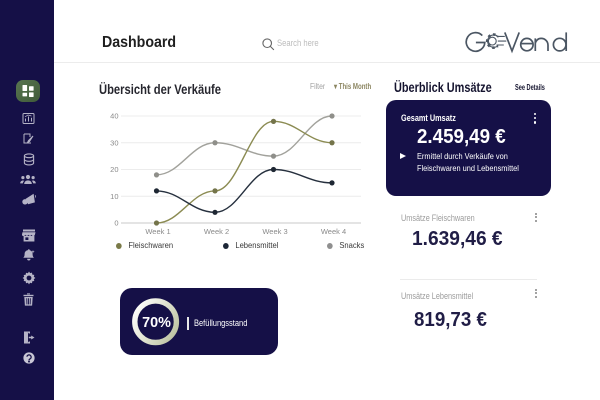 This screenshot has width=600, height=400. Describe the element at coordinates (157, 231) in the screenshot. I see `svg-text: Week 1` at that location.